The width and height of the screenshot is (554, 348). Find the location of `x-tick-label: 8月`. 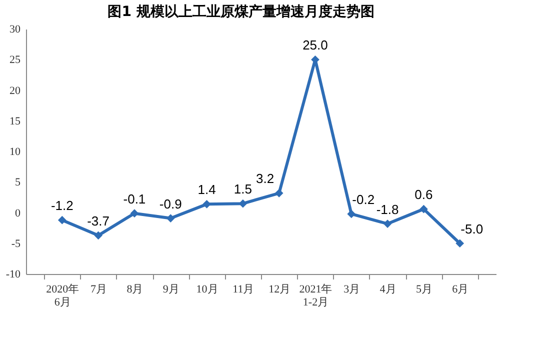

x-tick-label: 8月 is located at coordinates (135, 290).